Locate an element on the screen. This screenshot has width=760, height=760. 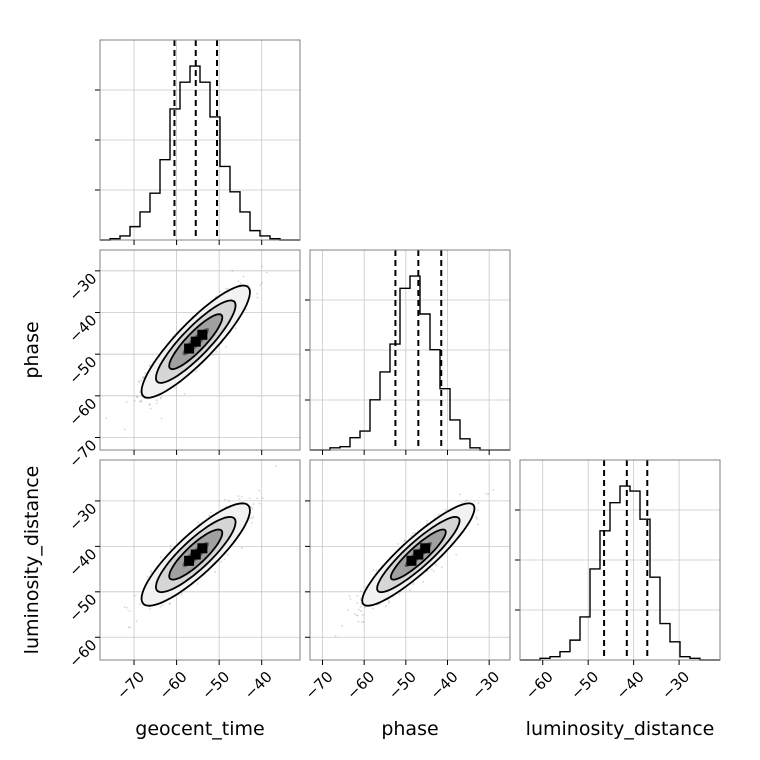
x-tick-label: −30 is located at coordinates (675, 685).